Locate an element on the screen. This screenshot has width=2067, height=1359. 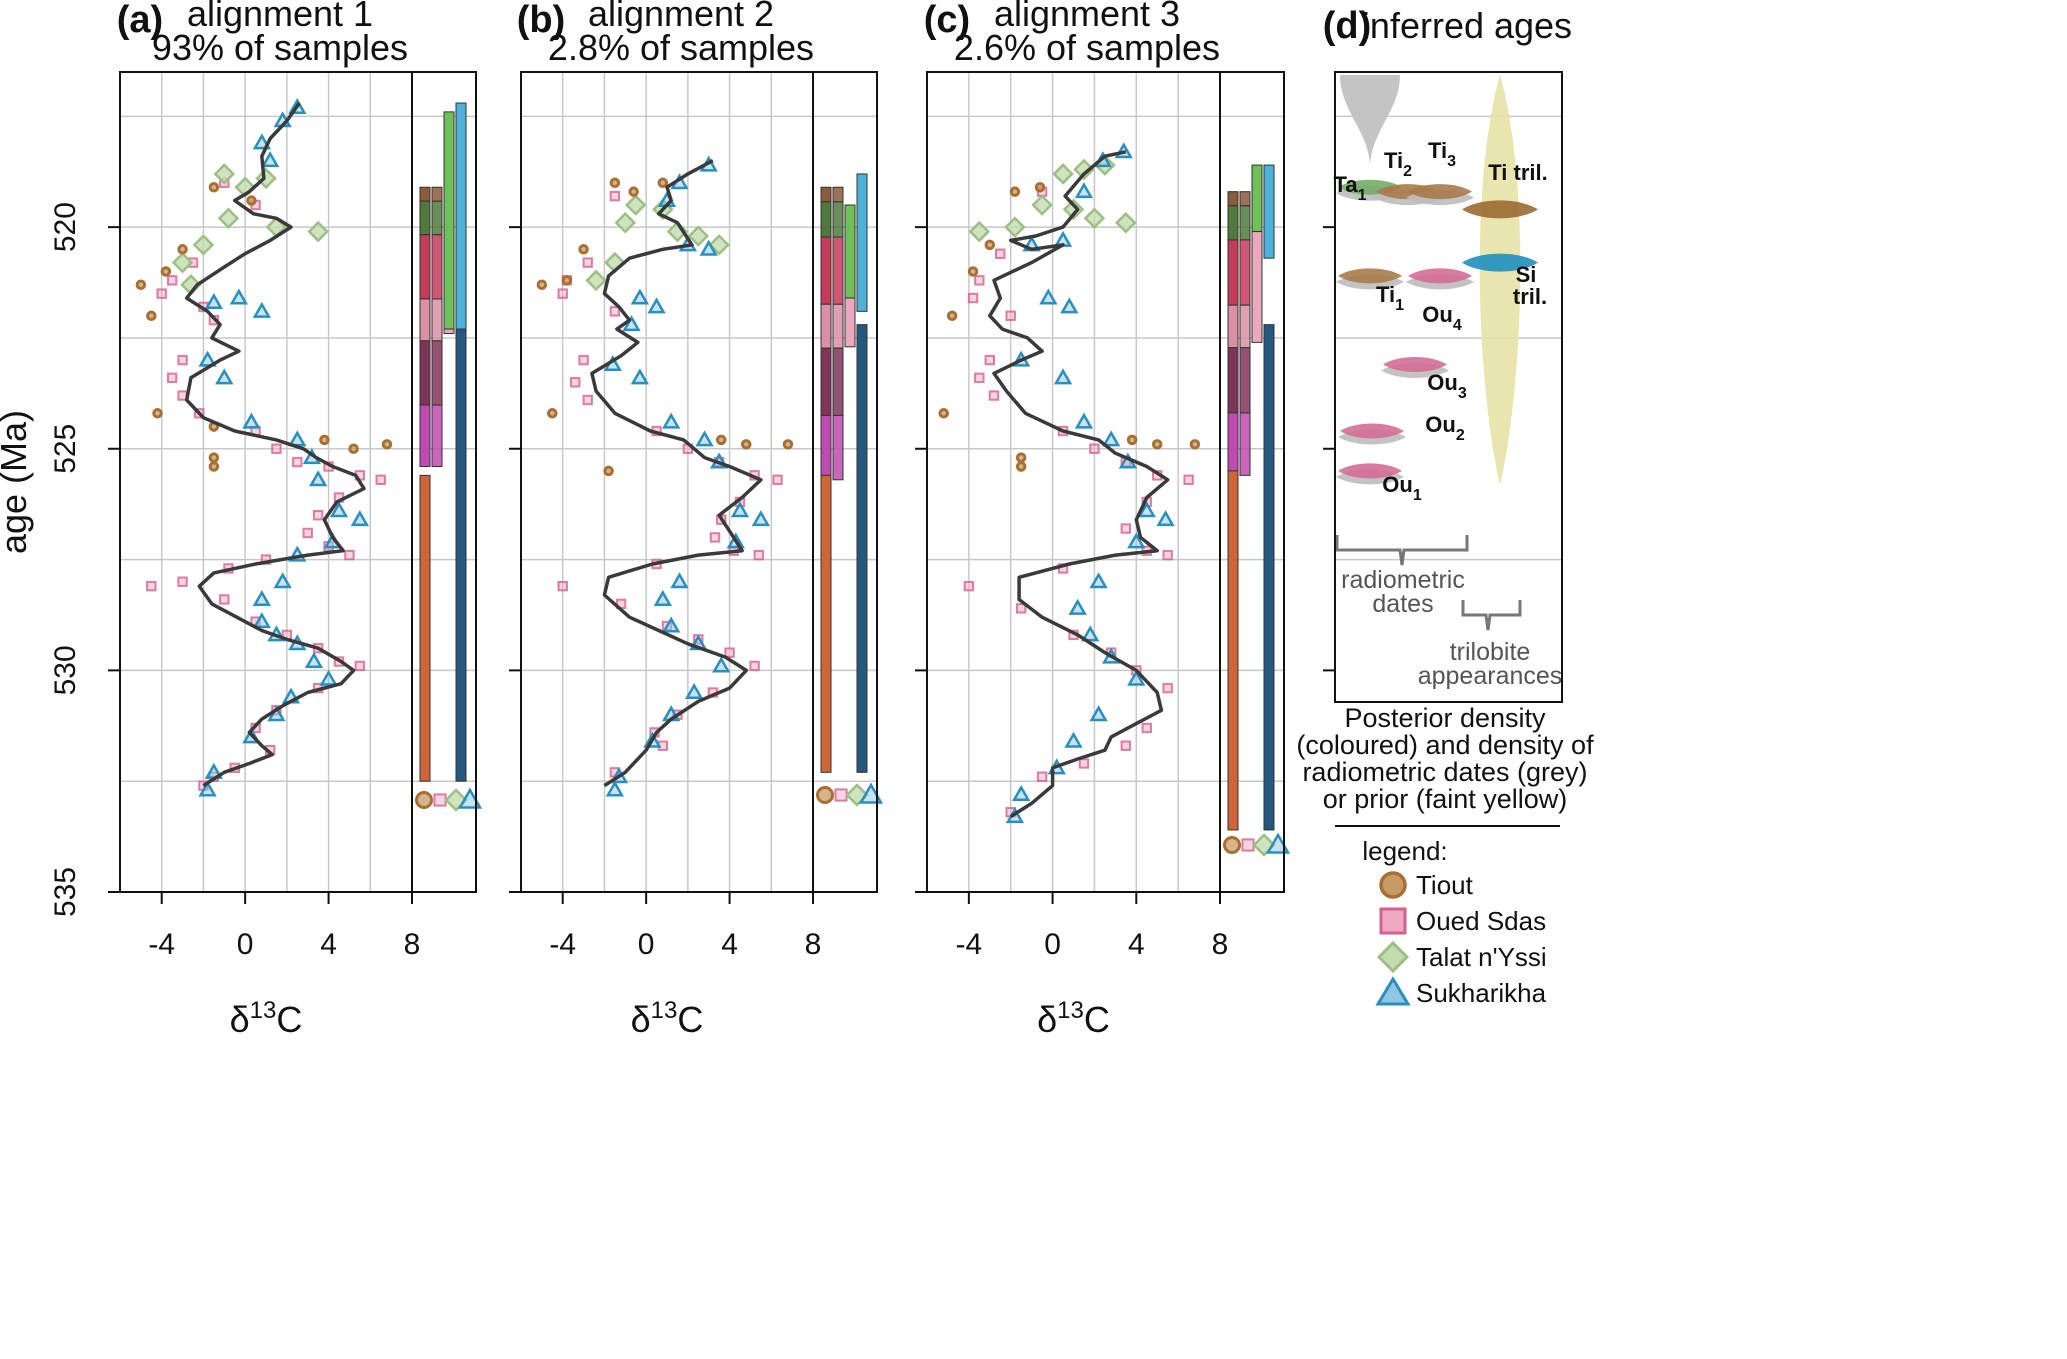
x-tick-label: 8 is located at coordinates (1220, 944).